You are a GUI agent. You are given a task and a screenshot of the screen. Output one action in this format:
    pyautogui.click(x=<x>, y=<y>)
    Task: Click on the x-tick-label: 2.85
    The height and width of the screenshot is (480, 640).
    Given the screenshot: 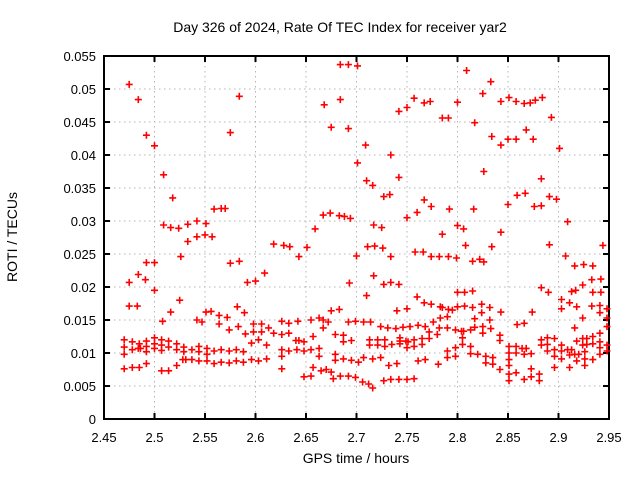 What is the action you would take?
    pyautogui.click(x=507, y=437)
    